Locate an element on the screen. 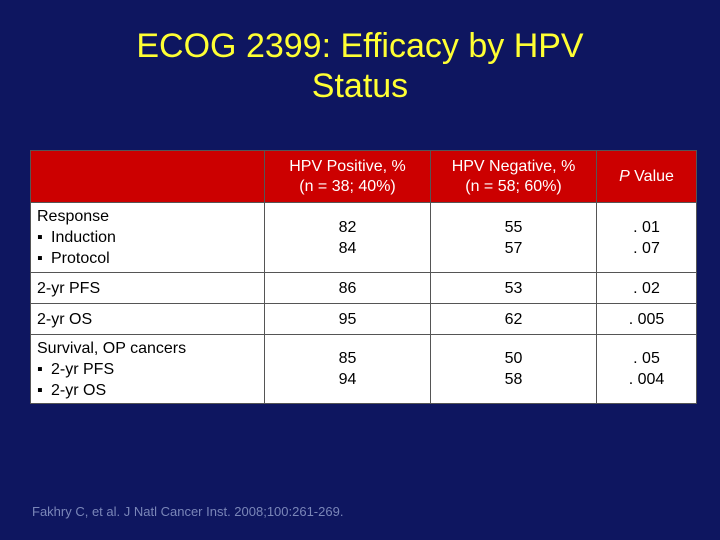 Image resolution: width=720 pixels, height=540 pixels. p-value-cell-value: . 02 is located at coordinates (646, 288).